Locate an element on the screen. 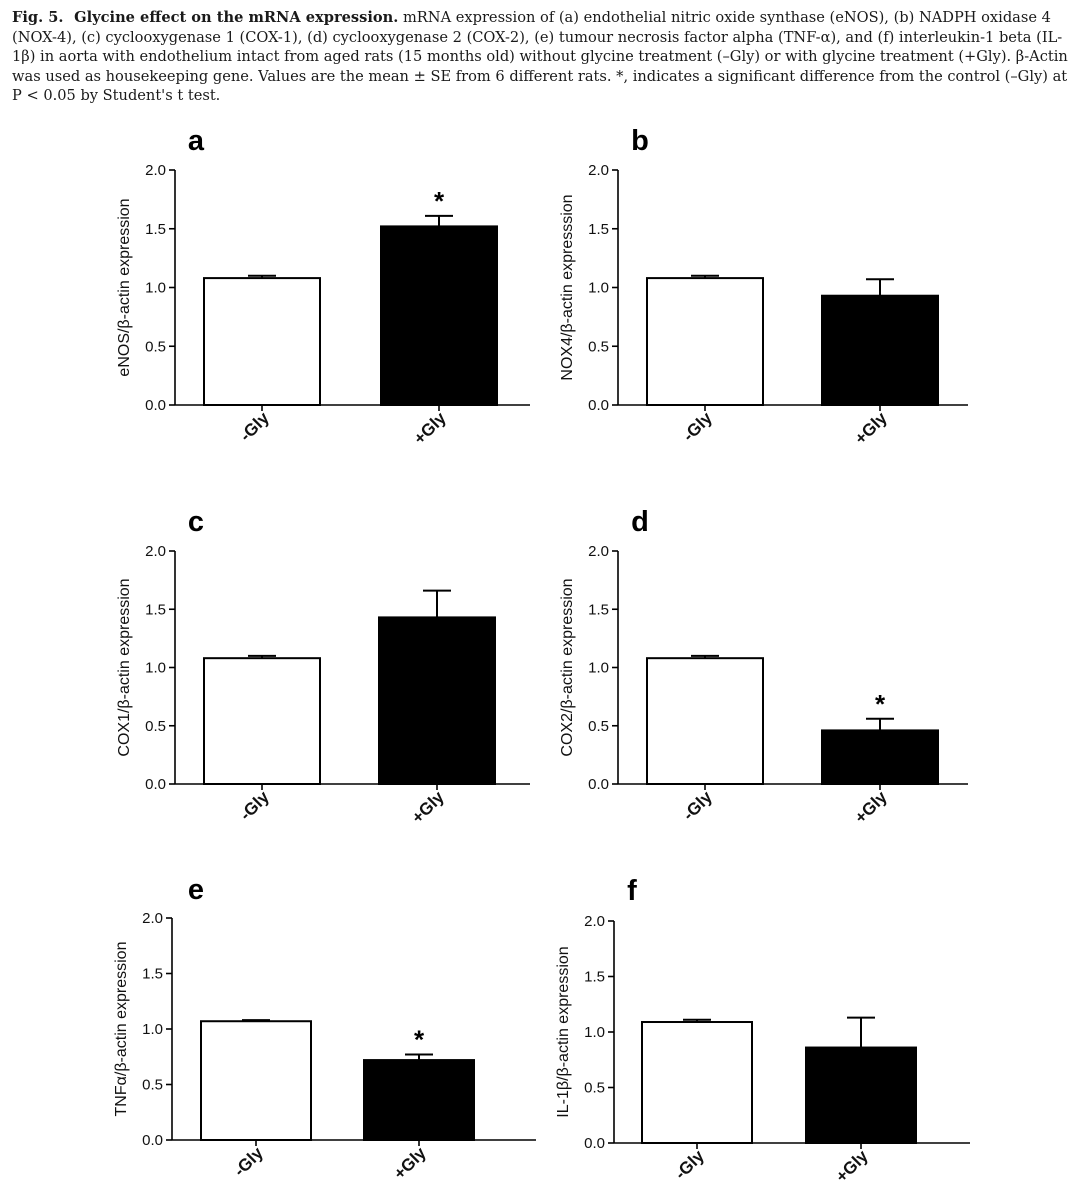 The image size is (1089, 1200). y-axis-title: NOX4/β-actin expresssion is located at coordinates (567, 287).